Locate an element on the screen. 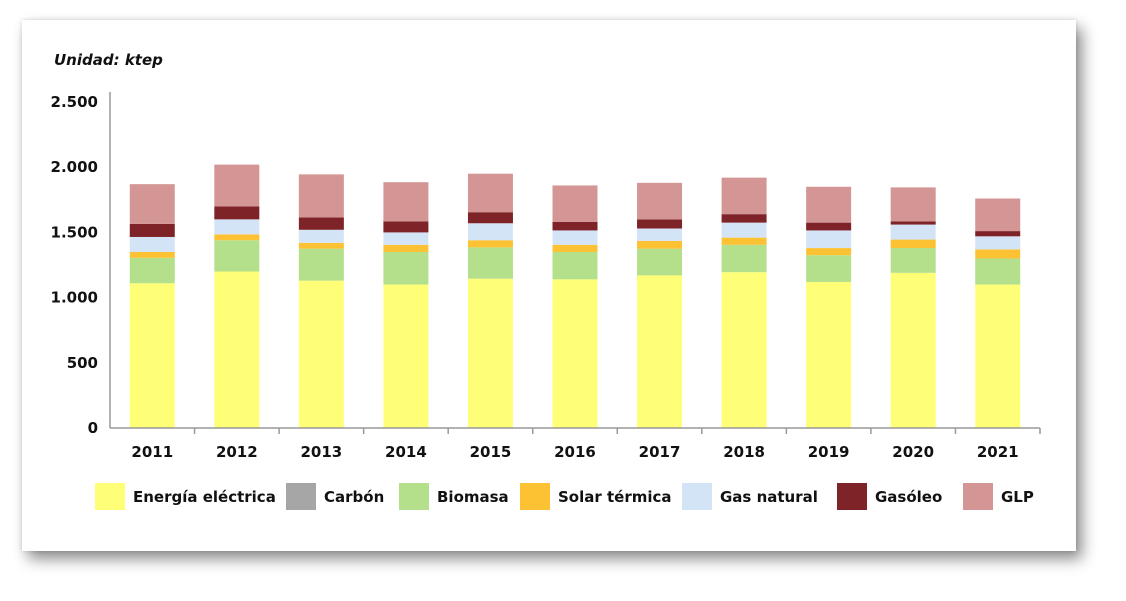  legend-label: Gas natural is located at coordinates (769, 497).